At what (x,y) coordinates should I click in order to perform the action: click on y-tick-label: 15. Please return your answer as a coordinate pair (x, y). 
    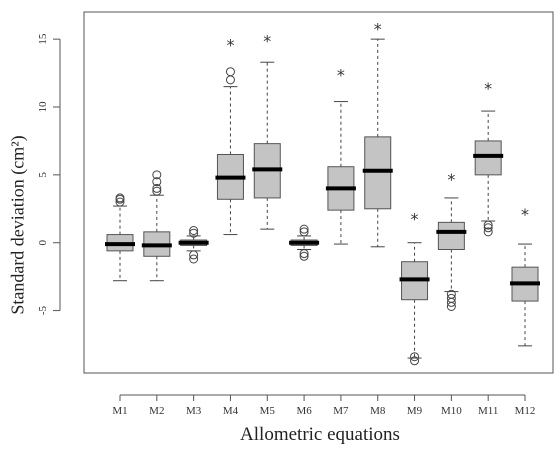
    Looking at the image, I should click on (43, 39).